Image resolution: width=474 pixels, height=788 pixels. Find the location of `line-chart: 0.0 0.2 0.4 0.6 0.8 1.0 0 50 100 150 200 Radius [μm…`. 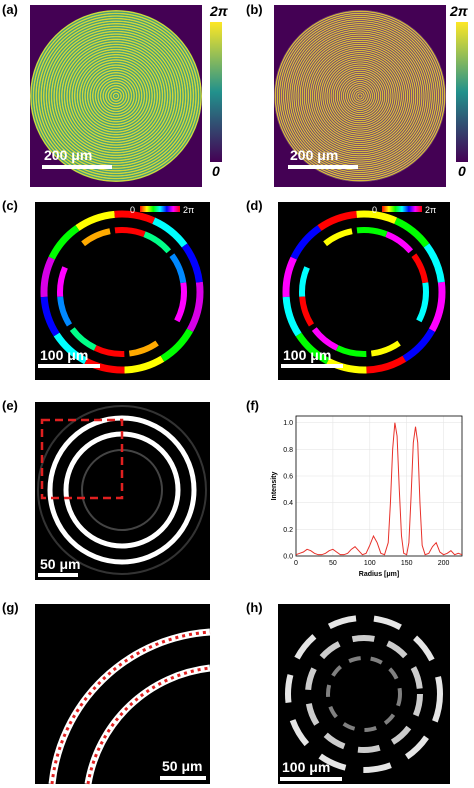

line-chart: 0.0 0.2 0.4 0.6 0.8 1.0 0 50 100 150 200 Radius [μm… is located at coordinates (367, 496).